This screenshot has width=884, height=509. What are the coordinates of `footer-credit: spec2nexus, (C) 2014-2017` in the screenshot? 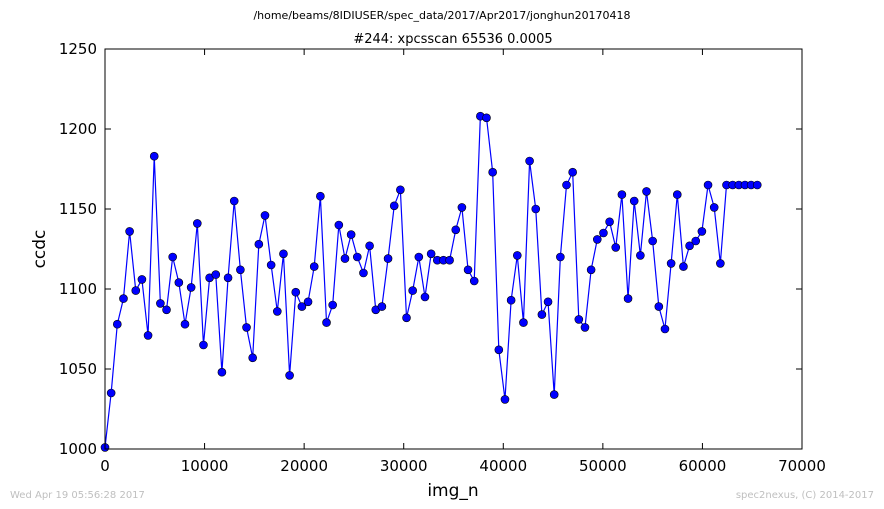 It's located at (805, 495).